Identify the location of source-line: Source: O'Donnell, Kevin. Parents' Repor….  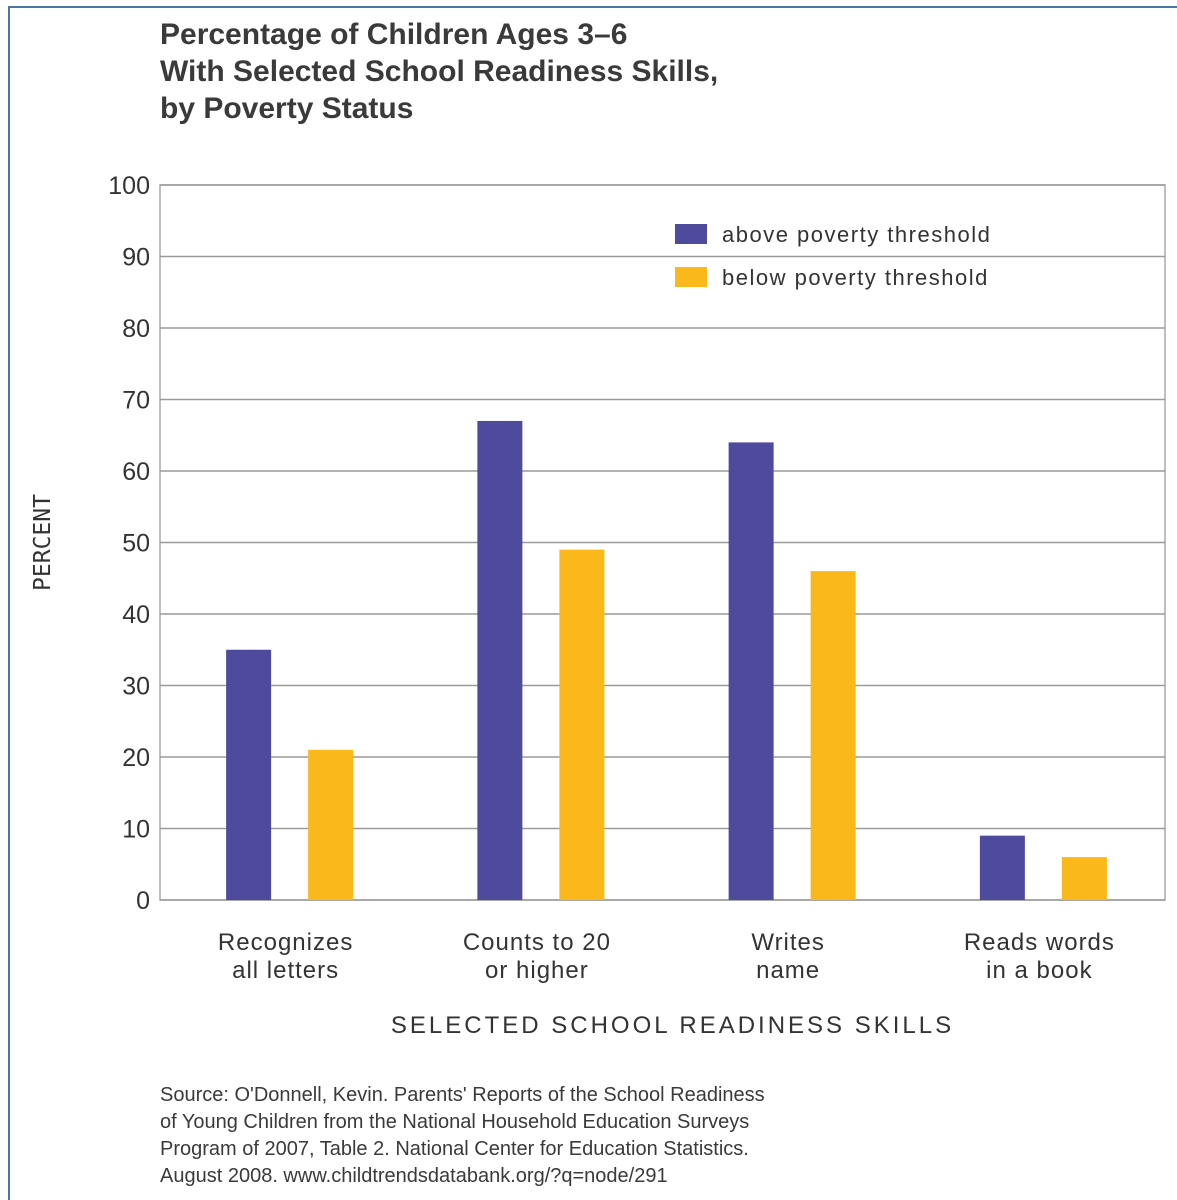
(462, 1095).